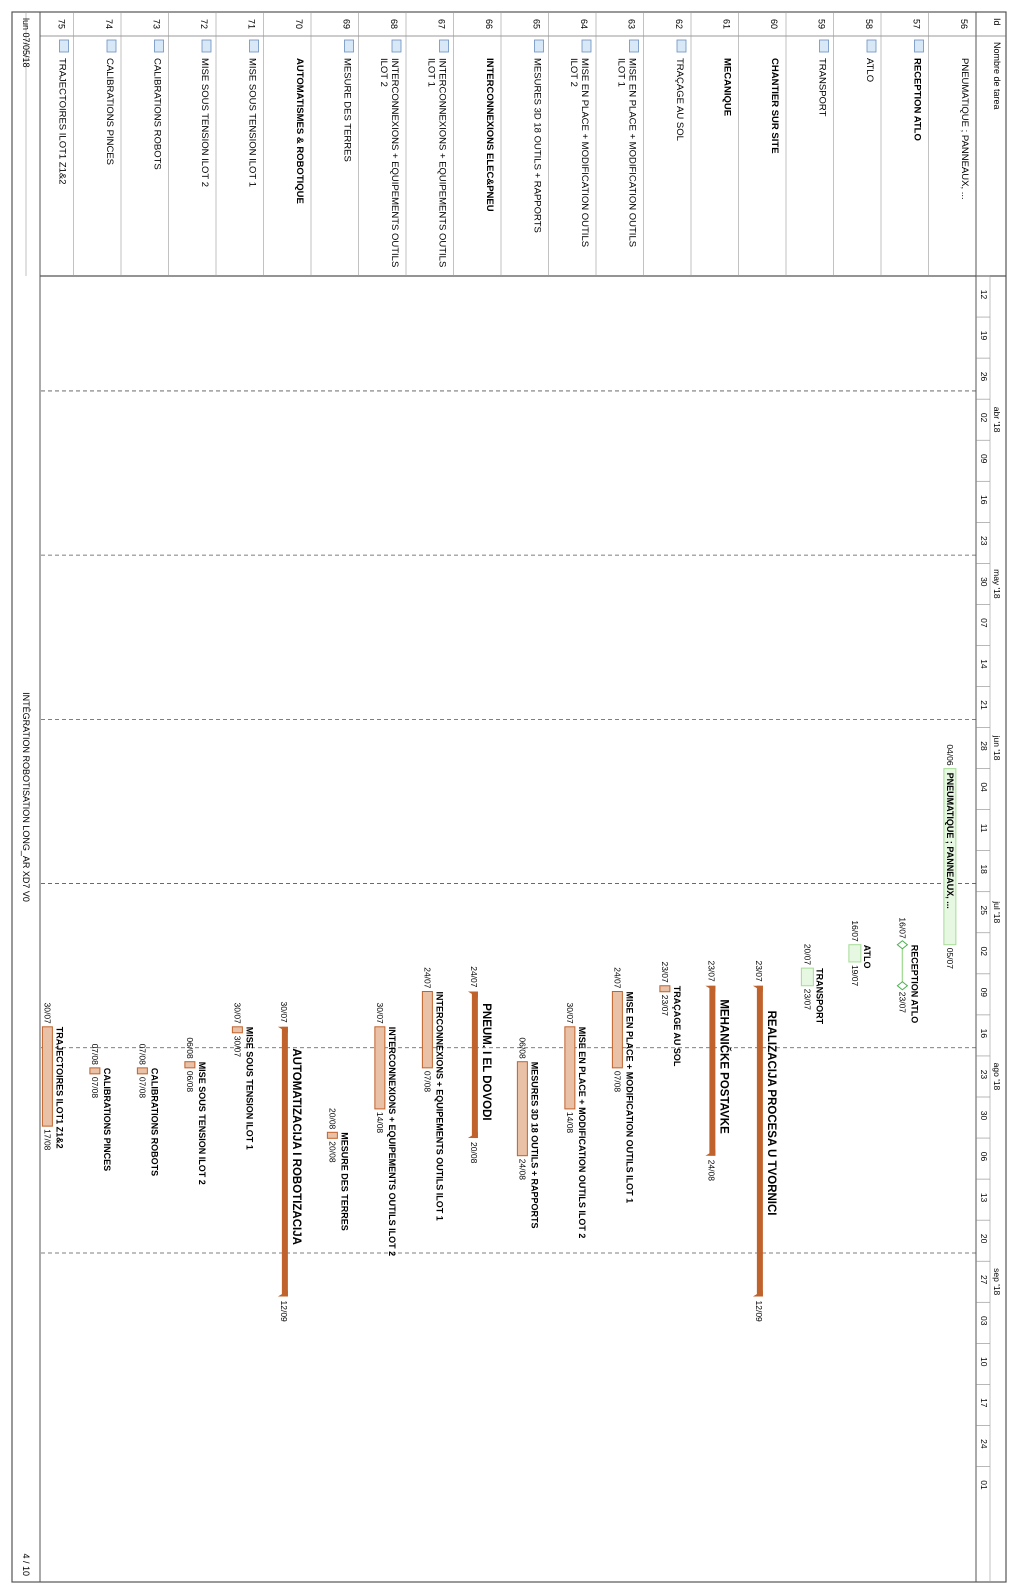 This screenshot has width=1014, height=1594. Describe the element at coordinates (997, 420) in the screenshot. I see `month-label: abr '18` at that location.